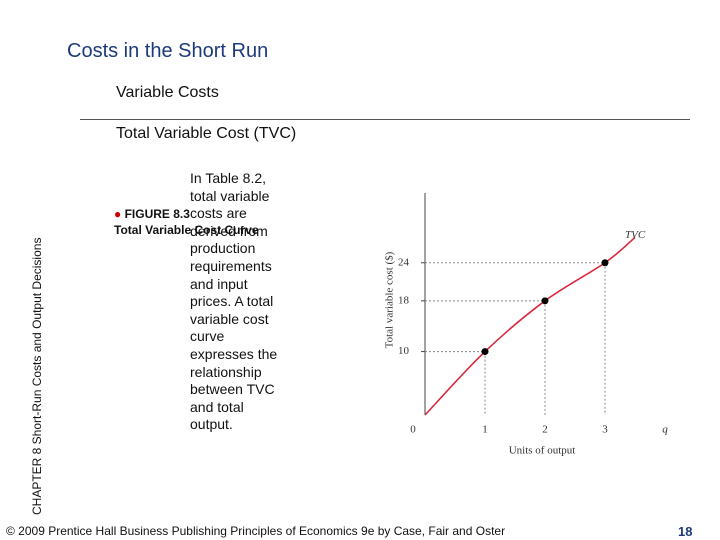 Image resolution: width=720 pixels, height=540 pixels. What do you see at coordinates (168, 51) in the screenshot?
I see `slide-title: Costs in the Short Run` at bounding box center [168, 51].